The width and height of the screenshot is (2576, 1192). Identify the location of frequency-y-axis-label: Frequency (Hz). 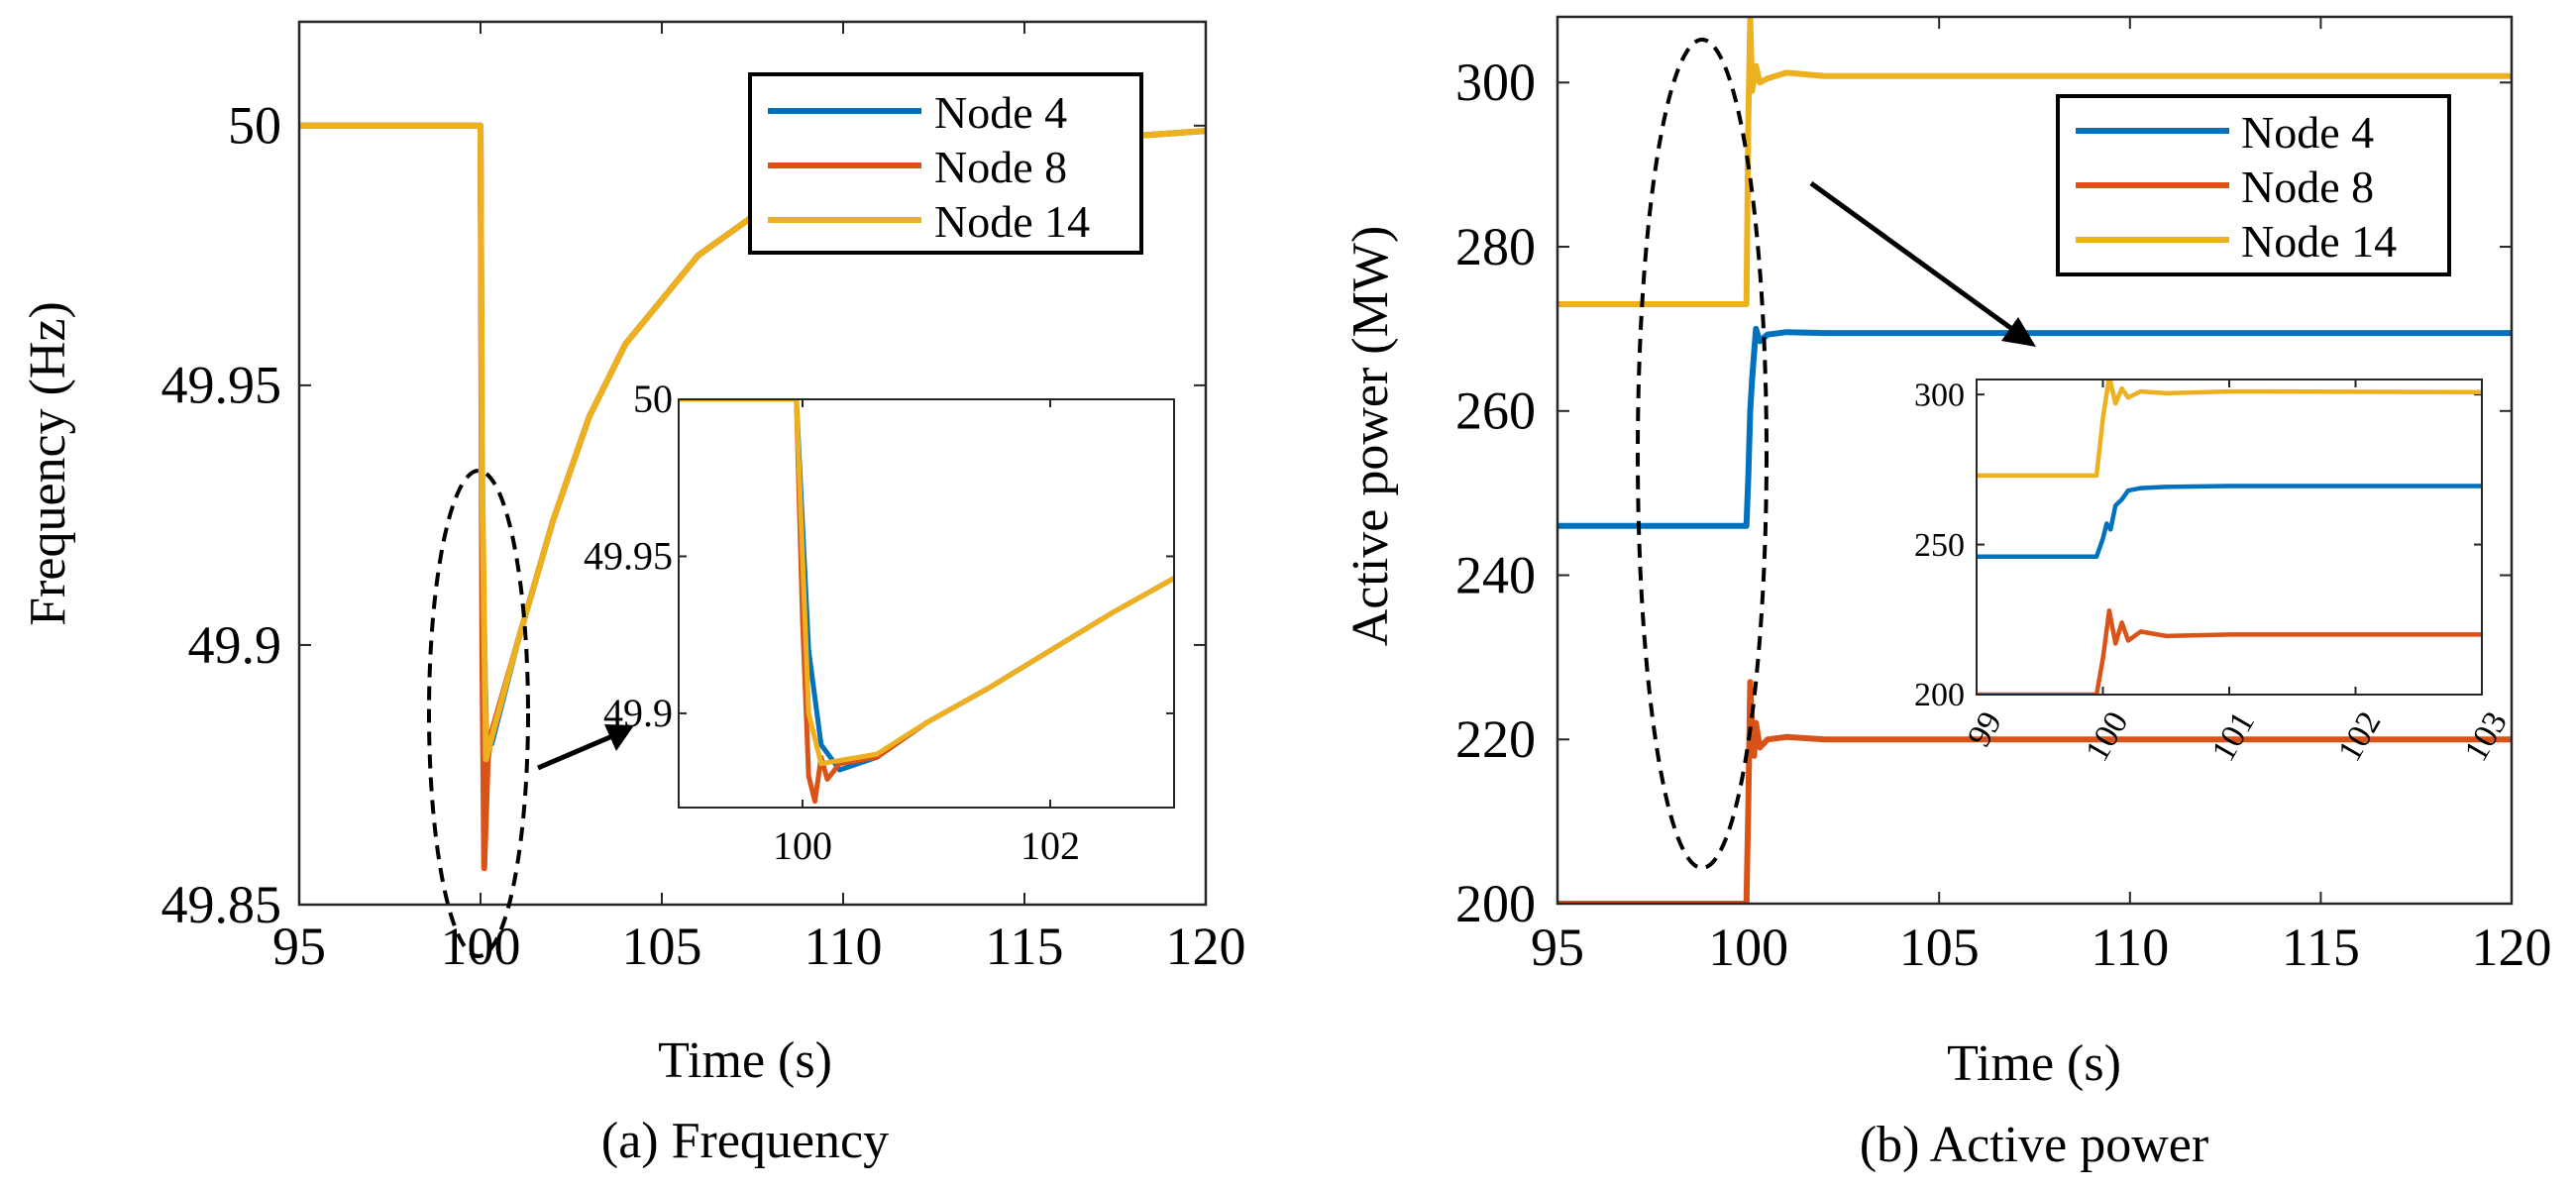
(48, 463).